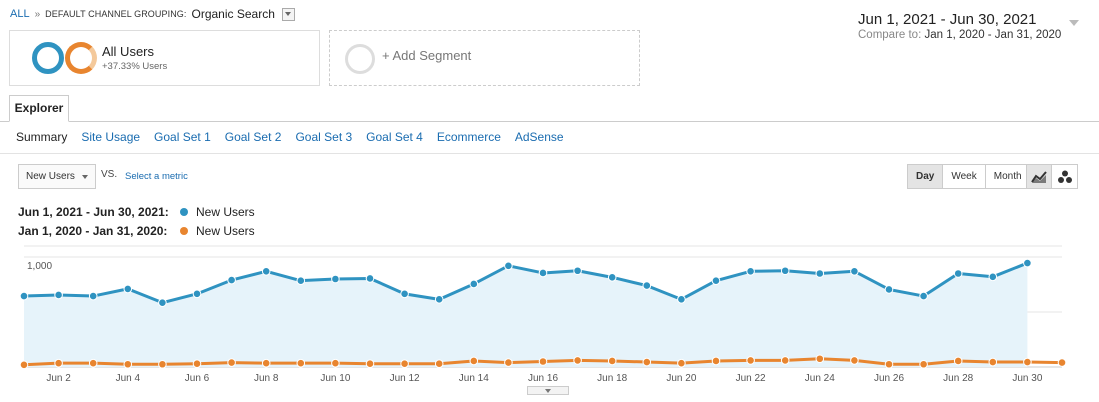  Describe the element at coordinates (81, 58) in the screenshot. I see `segment-ring-orange-icon` at that location.